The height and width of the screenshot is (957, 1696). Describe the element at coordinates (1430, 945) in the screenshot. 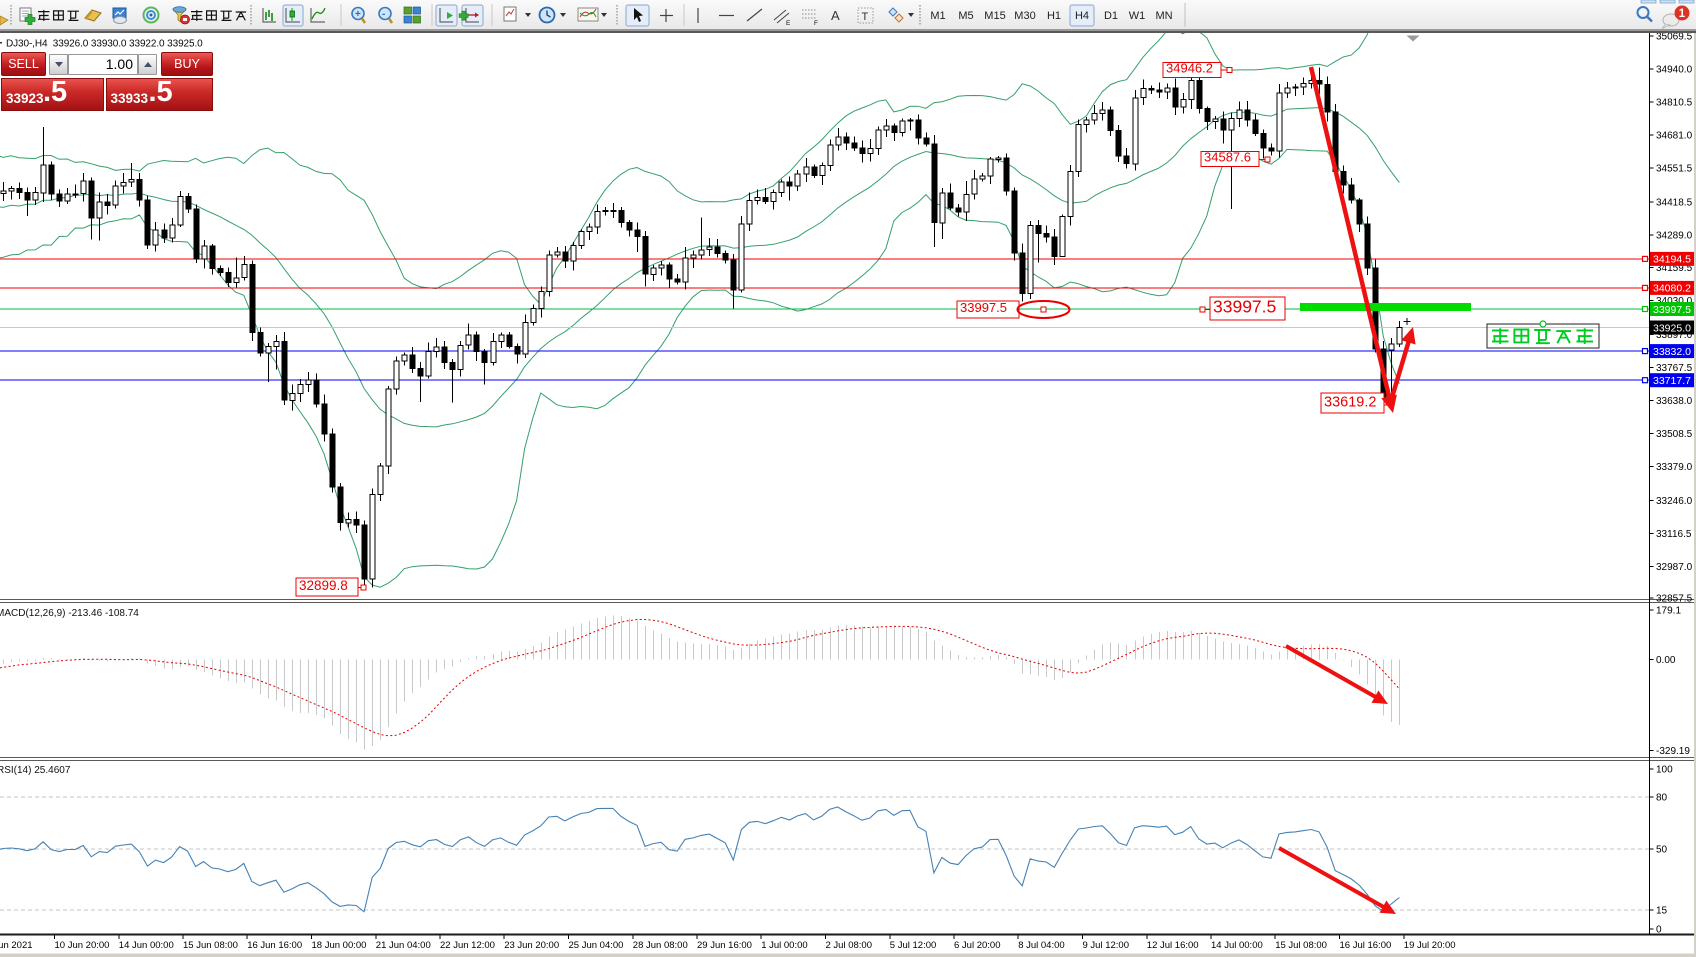

I see `svg-text: 19 Jul 20:00` at that location.